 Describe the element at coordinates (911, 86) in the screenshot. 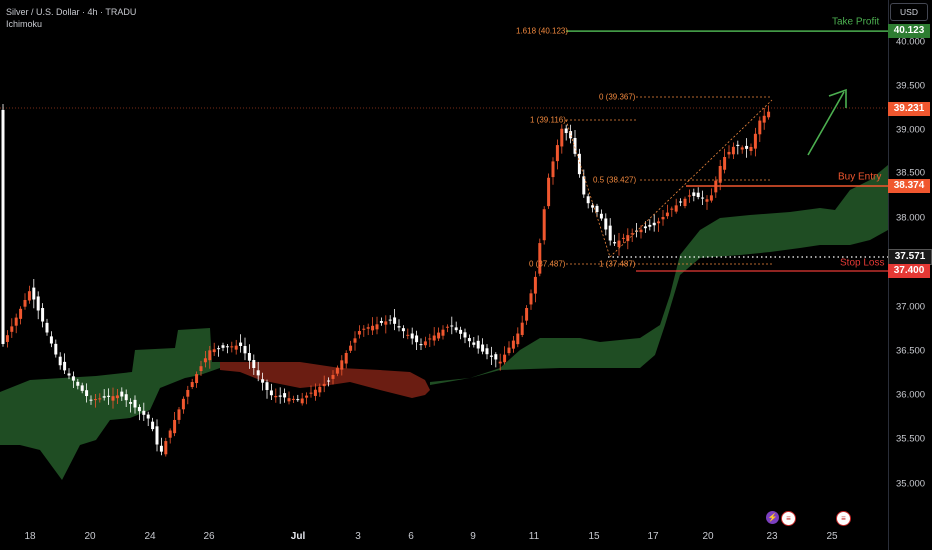

I see `y-tick: 39.500` at that location.